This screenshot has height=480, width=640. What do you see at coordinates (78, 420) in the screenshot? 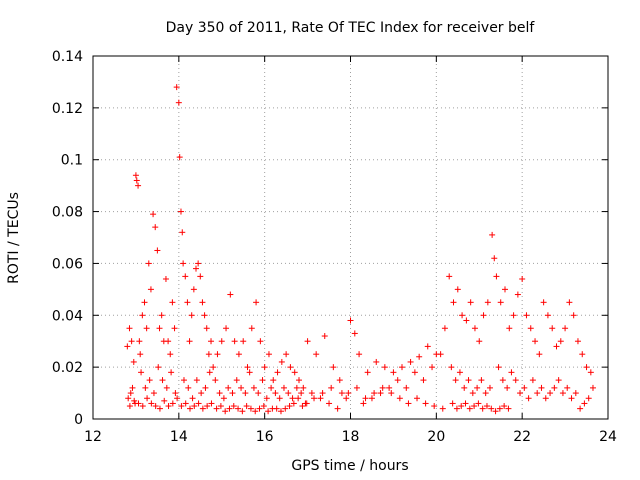
I see `y-tick-label: 0` at bounding box center [78, 420].